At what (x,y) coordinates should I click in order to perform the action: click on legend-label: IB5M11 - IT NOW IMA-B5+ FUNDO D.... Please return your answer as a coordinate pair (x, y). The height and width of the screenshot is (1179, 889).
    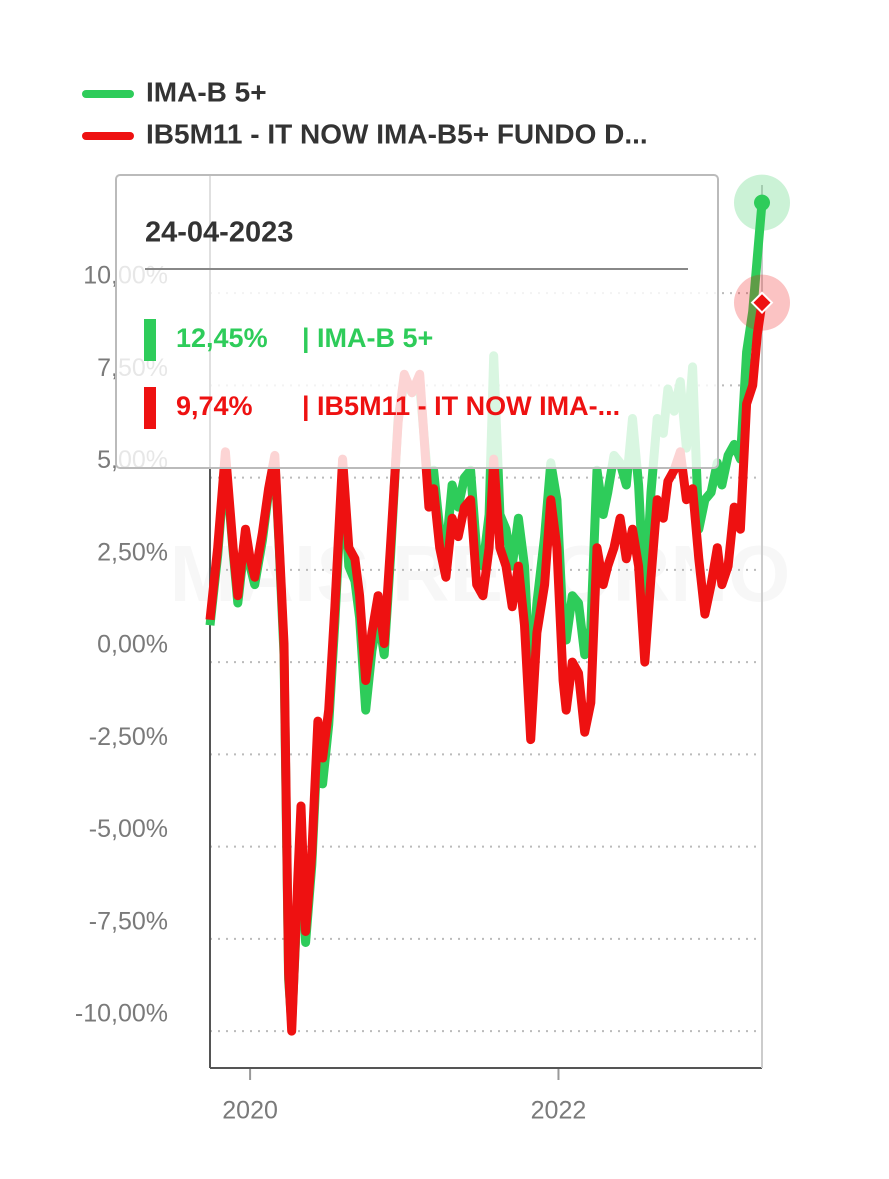
    Looking at the image, I should click on (397, 133).